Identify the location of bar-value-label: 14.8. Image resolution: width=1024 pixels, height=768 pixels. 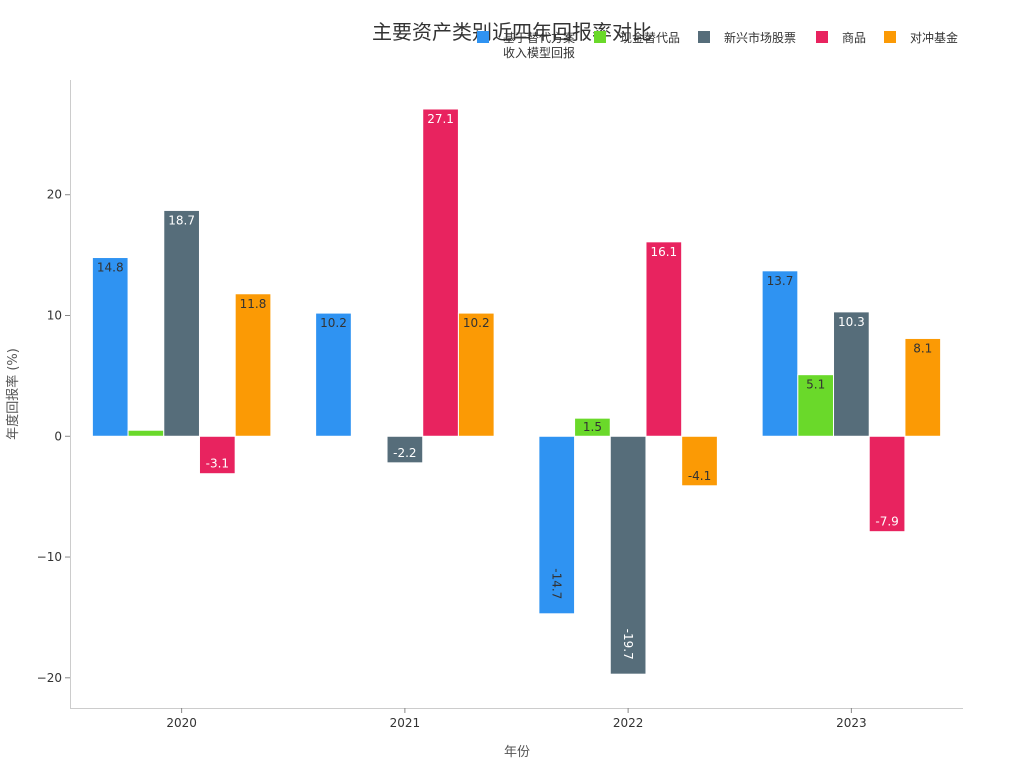
(110, 268).